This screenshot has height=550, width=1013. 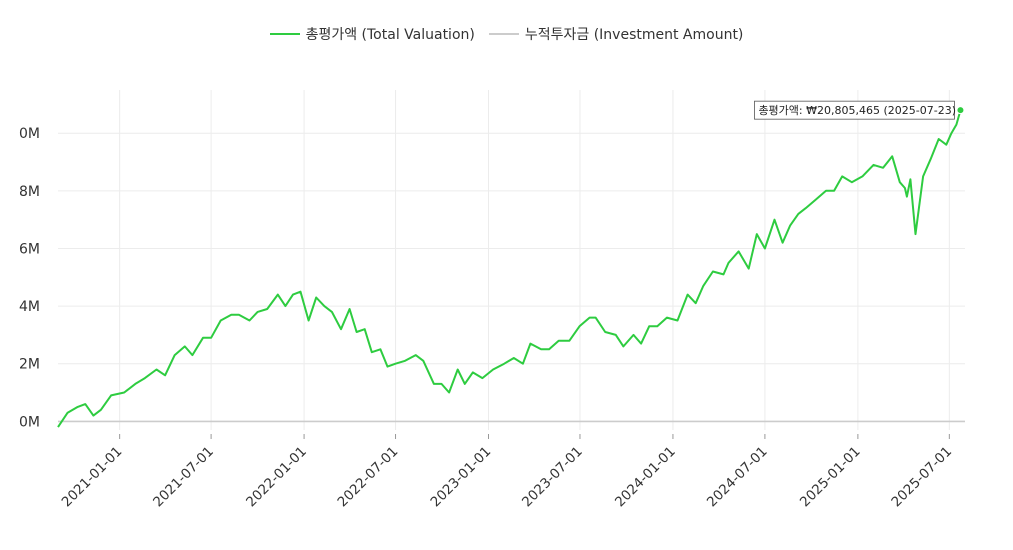 I want to click on x-tick-label: 2025-01-01, so click(x=830, y=477).